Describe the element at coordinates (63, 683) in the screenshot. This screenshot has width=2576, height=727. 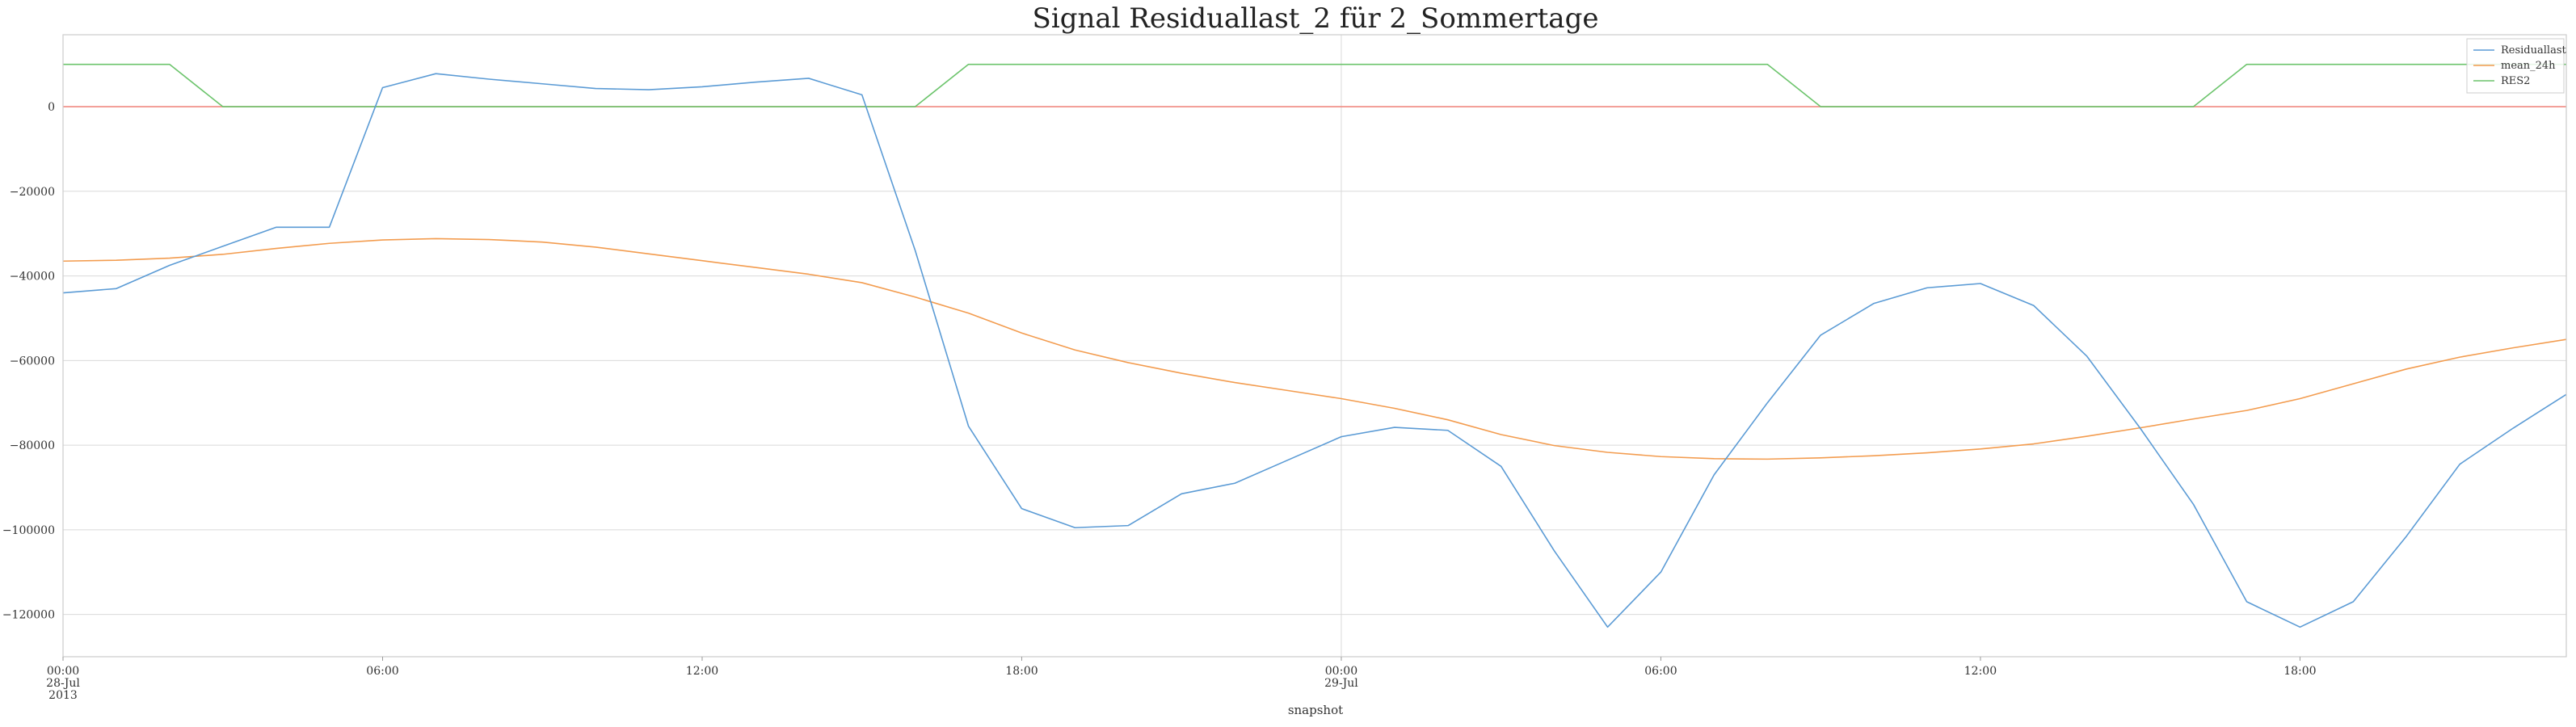
I see `x-tick-label: 28-Jul` at that location.